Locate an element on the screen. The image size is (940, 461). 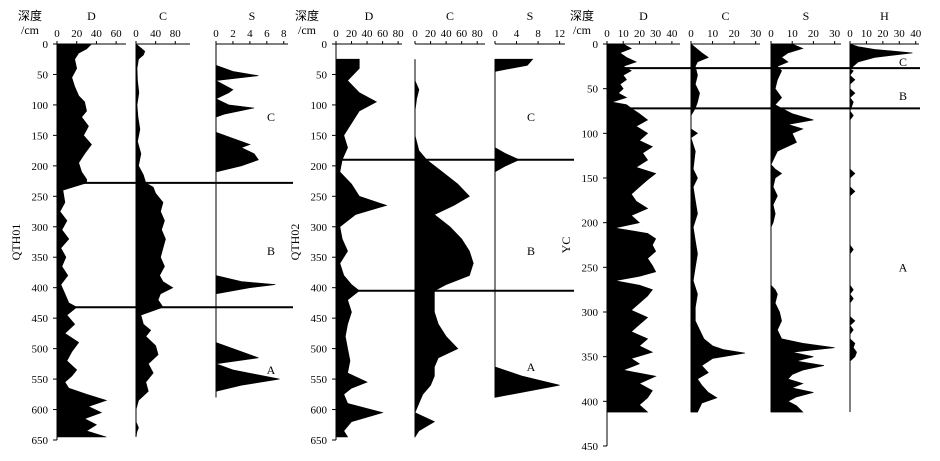
profile-area-qth02-c is located at coordinates (444, 249).